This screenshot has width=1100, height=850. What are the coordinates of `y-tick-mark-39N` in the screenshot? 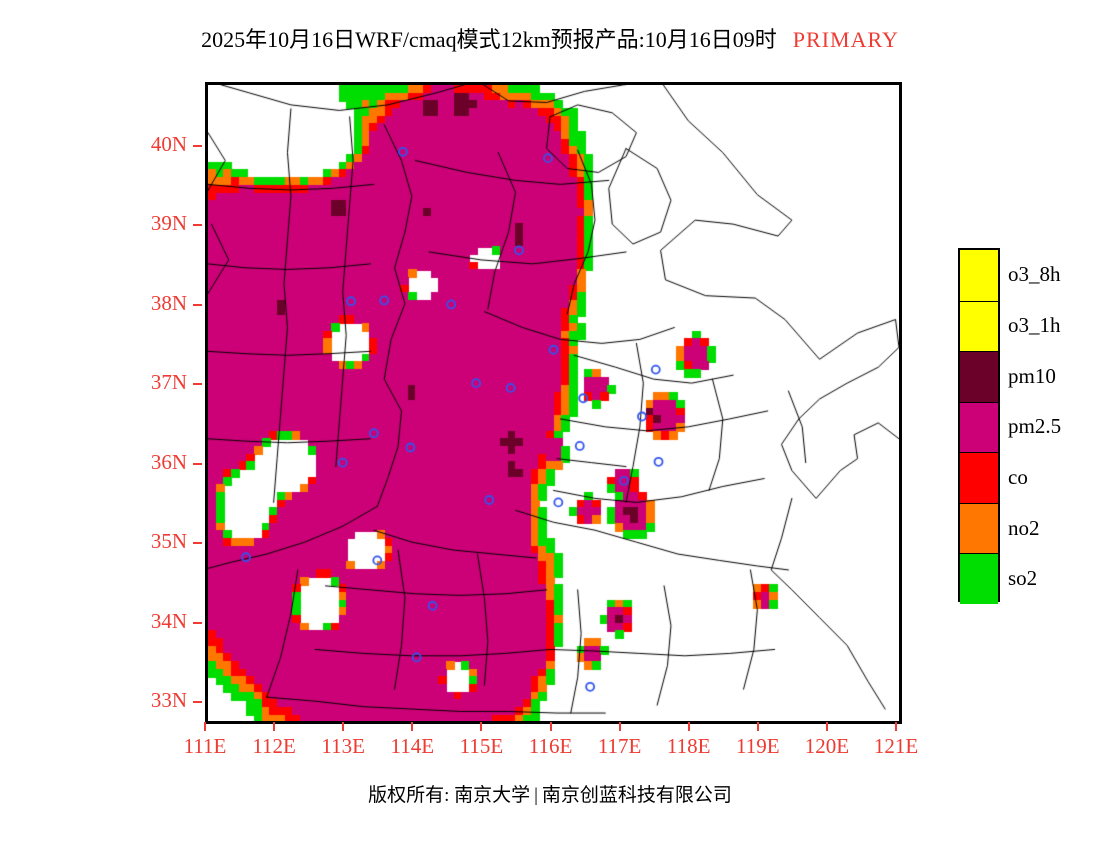 It's located at (197, 225).